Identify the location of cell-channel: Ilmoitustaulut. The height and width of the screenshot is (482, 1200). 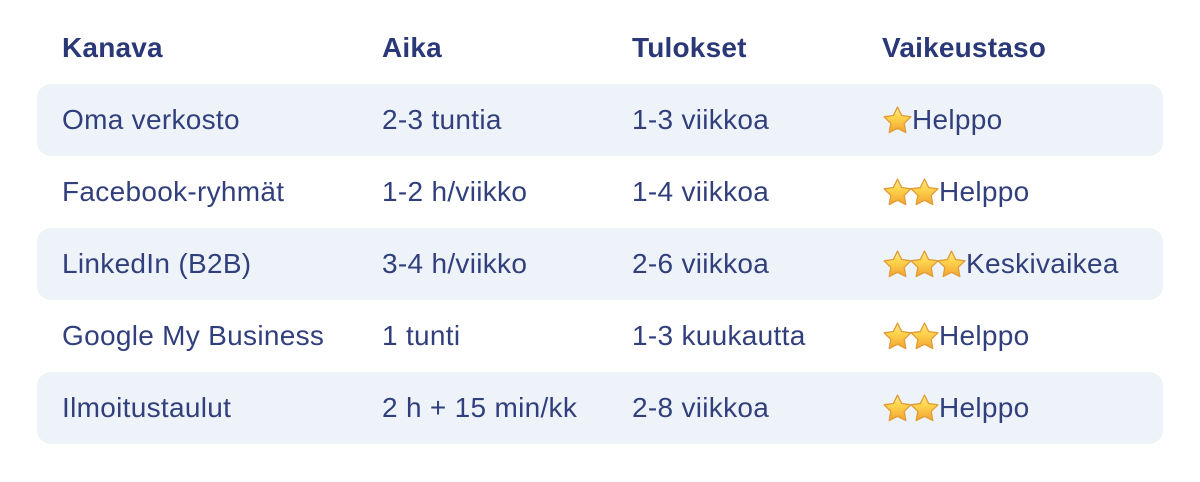
(147, 407).